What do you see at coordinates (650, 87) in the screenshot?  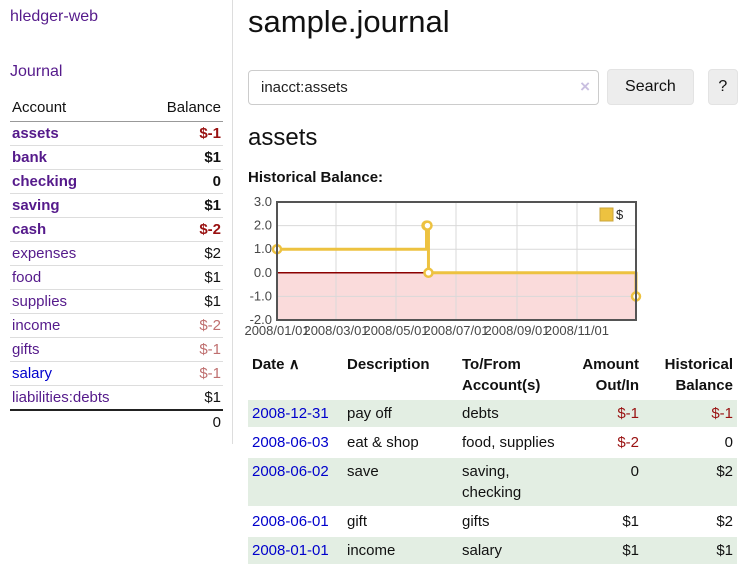 I see `search-button: Search` at bounding box center [650, 87].